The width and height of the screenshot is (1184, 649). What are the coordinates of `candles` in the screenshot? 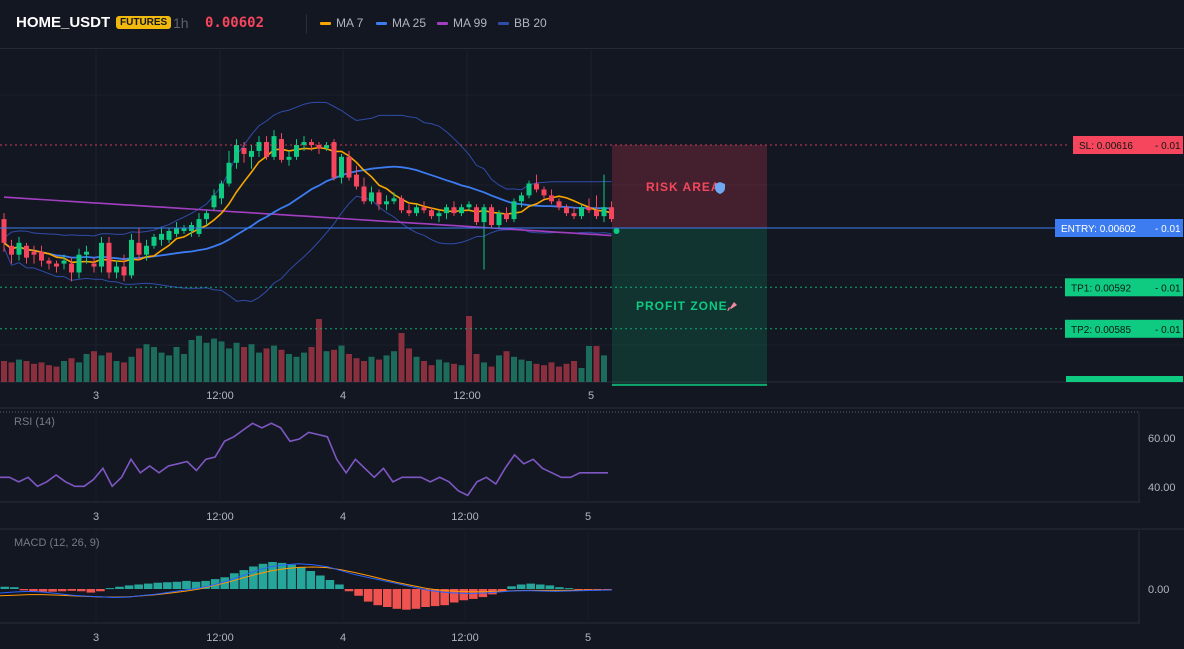 It's located at (310, 206).